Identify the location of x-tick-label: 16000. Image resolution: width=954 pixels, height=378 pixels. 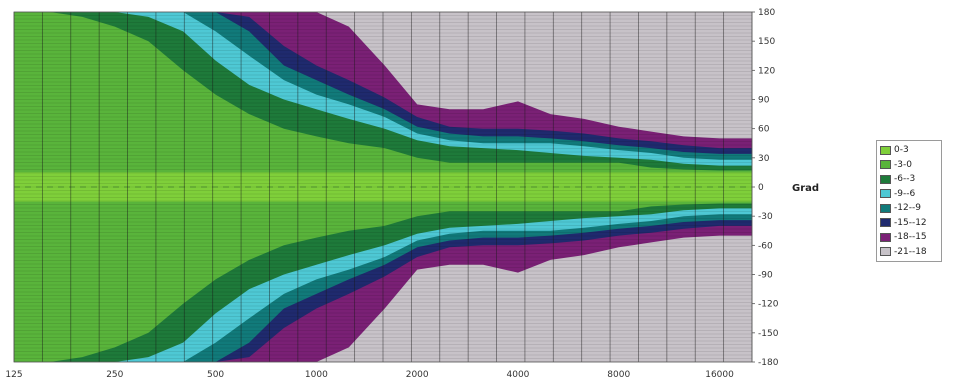
(719, 374).